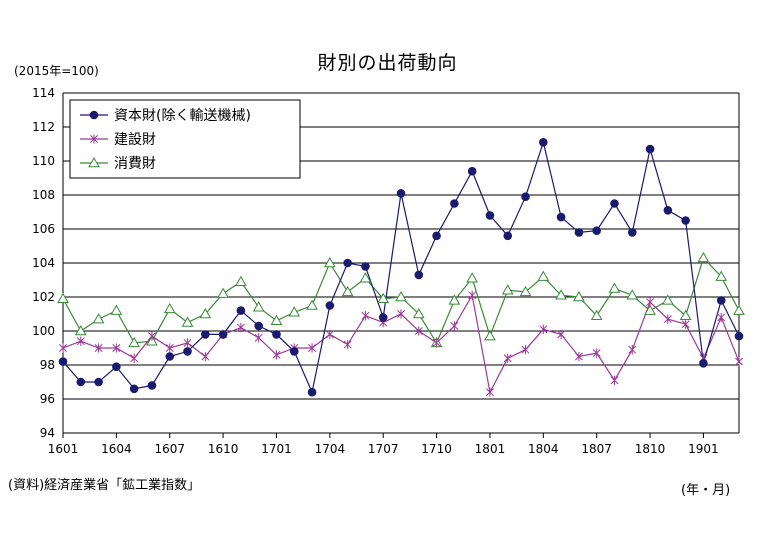  I want to click on chart-title: 財別の出荷動向, so click(387, 63).